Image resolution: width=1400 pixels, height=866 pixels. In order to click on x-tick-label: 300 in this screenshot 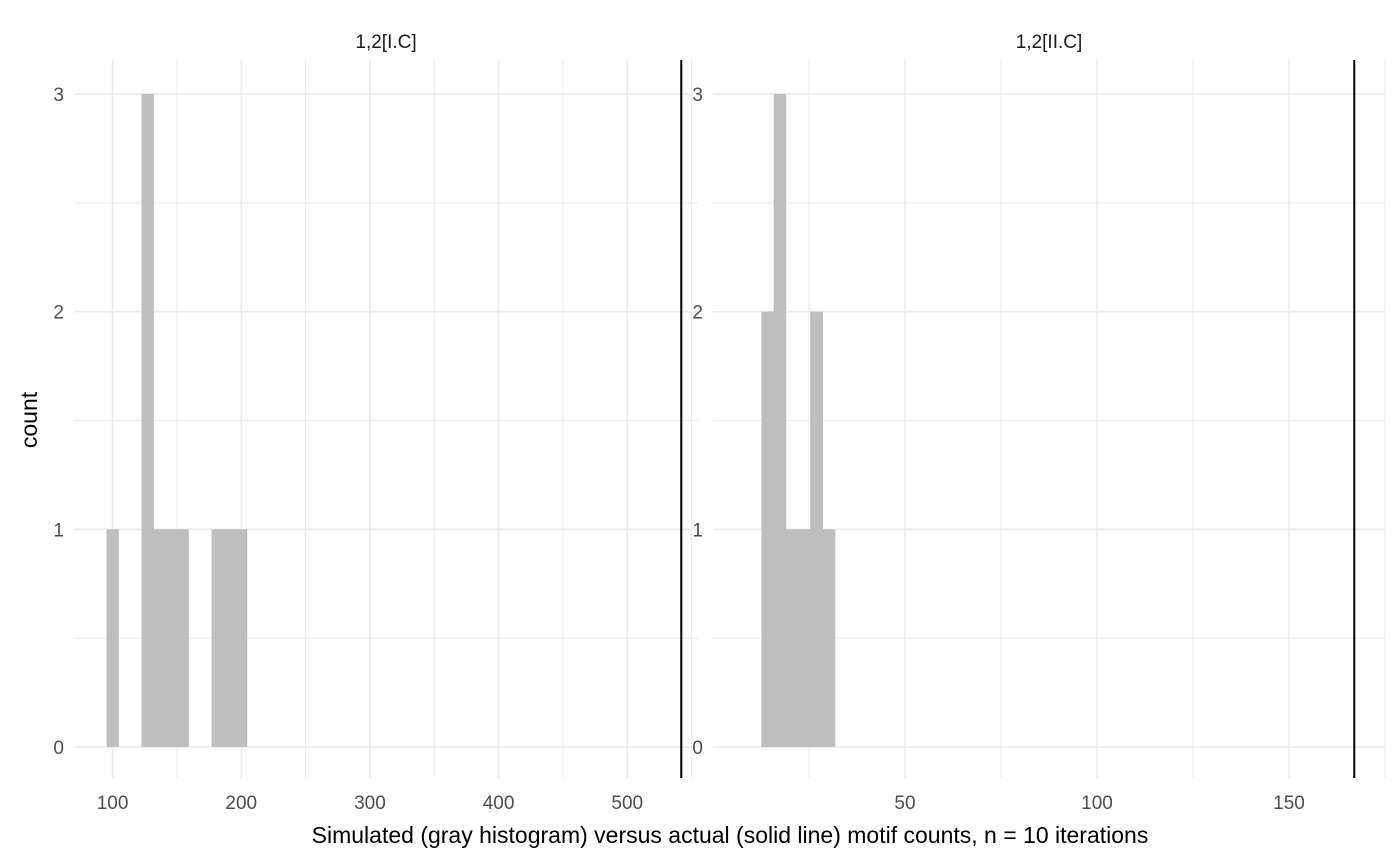, I will do `click(370, 803)`.